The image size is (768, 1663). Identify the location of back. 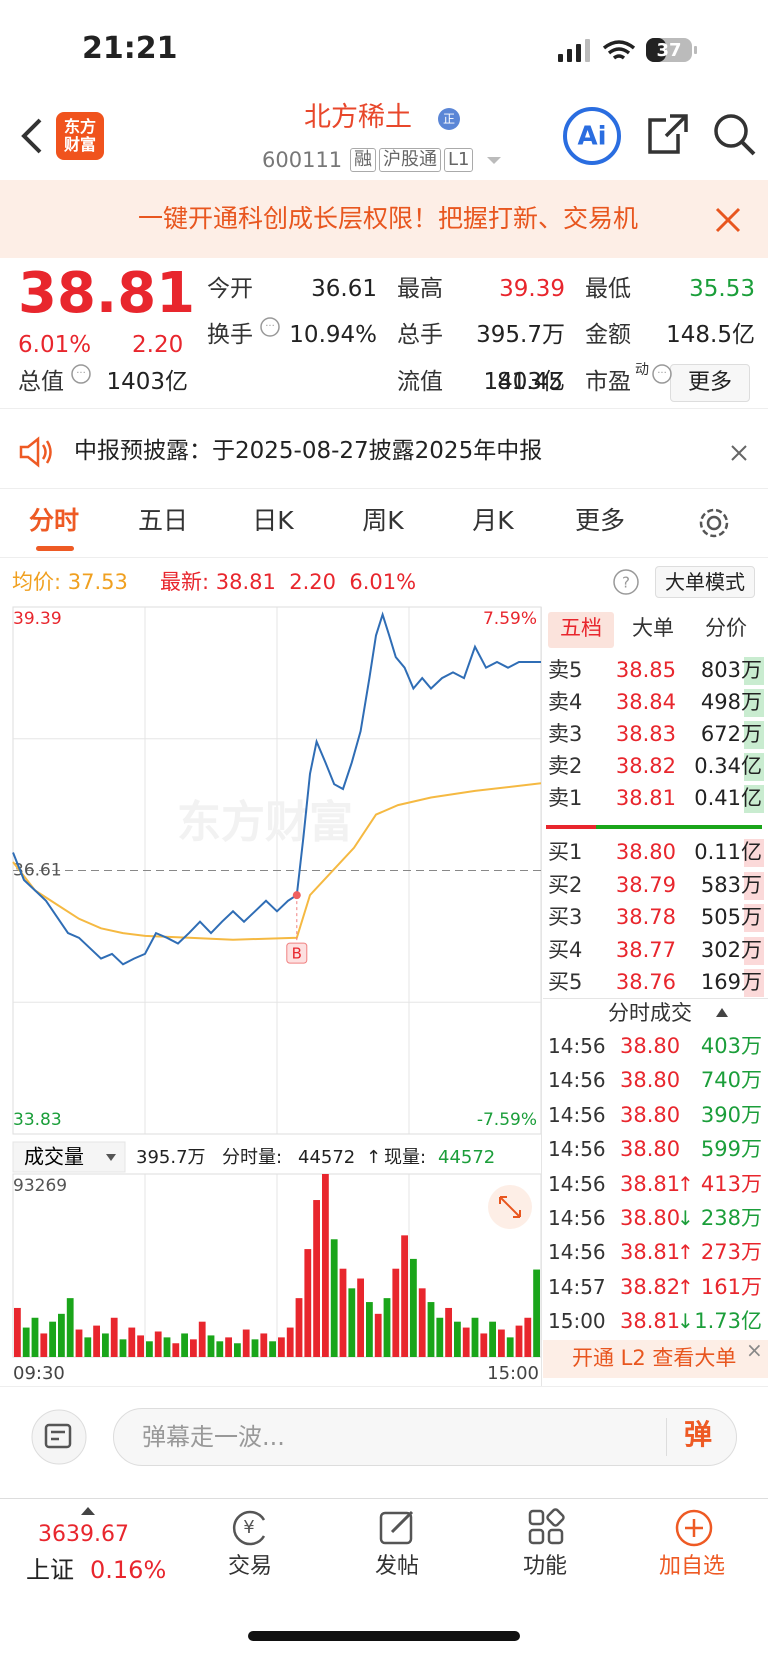
(31, 136).